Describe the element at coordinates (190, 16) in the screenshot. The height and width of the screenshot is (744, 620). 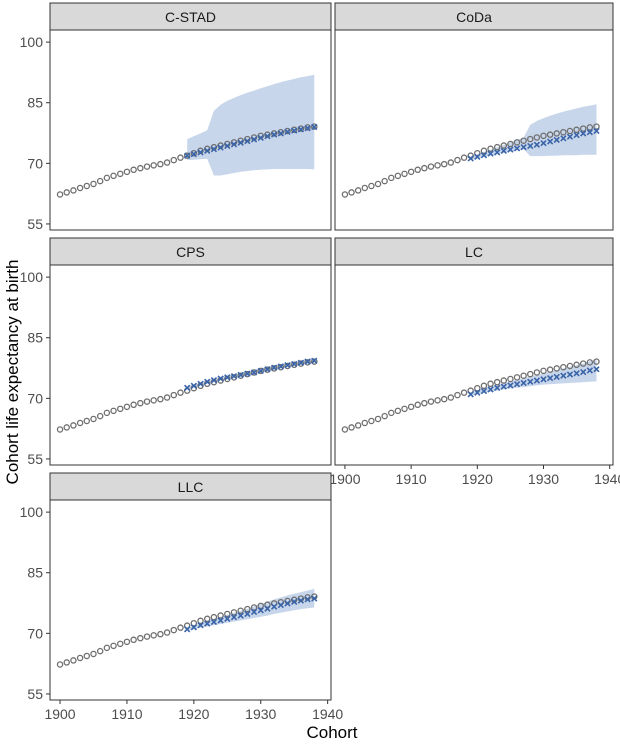
I see `panel-strip` at that location.